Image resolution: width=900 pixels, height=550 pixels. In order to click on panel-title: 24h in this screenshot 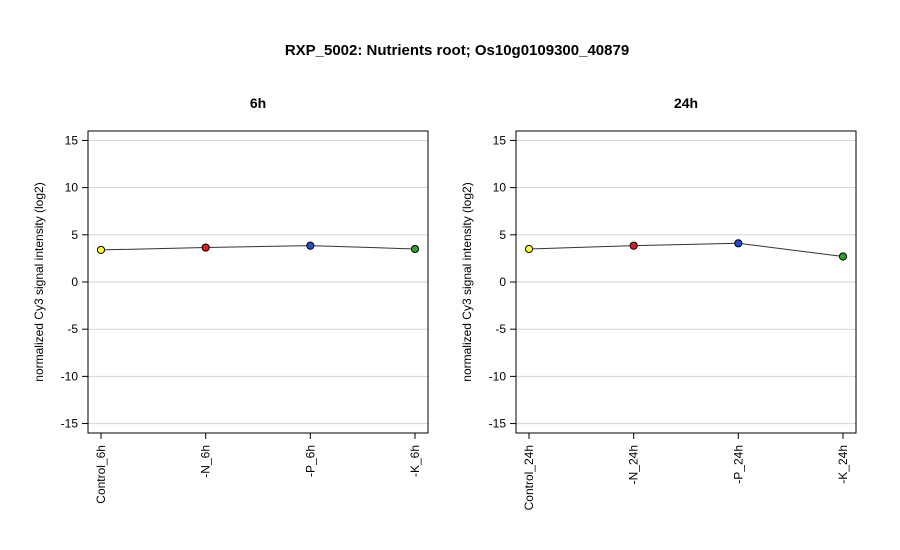, I will do `click(686, 103)`.